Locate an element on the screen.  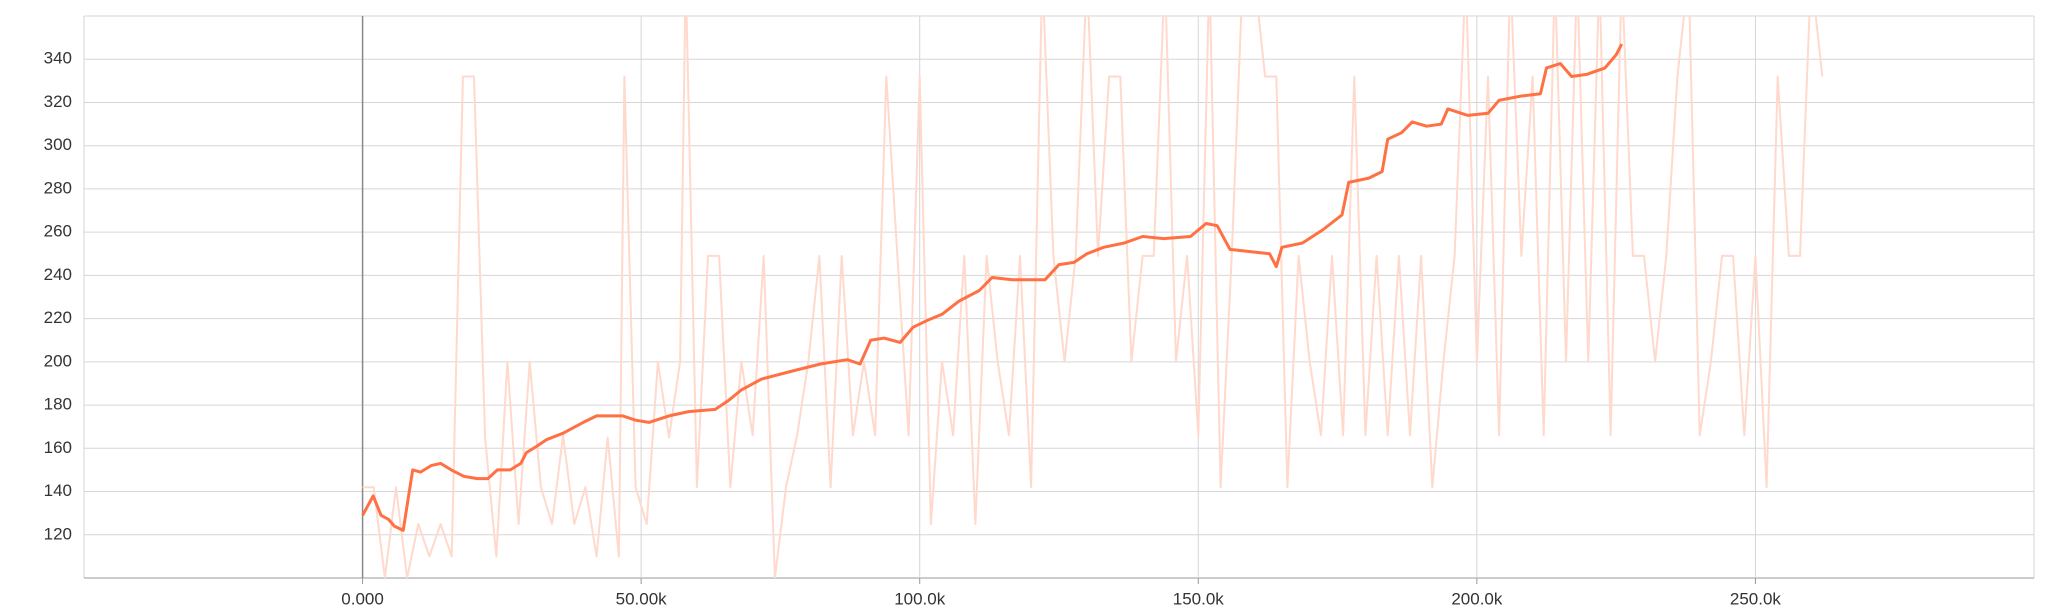
y-tick-label: 180 is located at coordinates (58, 404).